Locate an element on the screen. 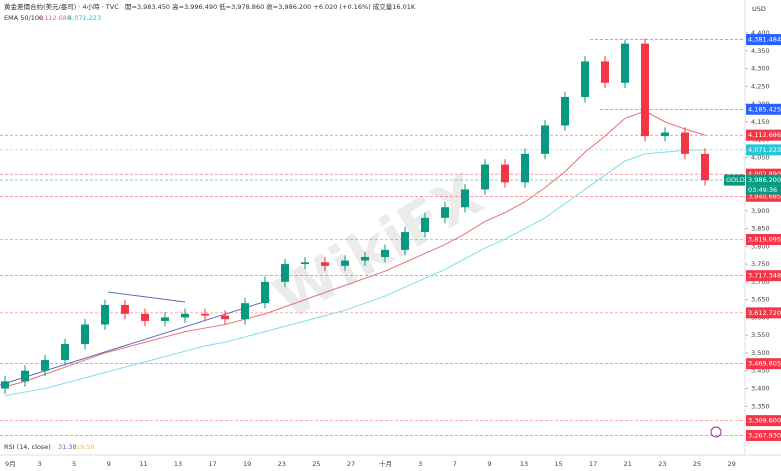 The height and width of the screenshot is (471, 781). rsi-label: RSI (14, close) is located at coordinates (27, 447).